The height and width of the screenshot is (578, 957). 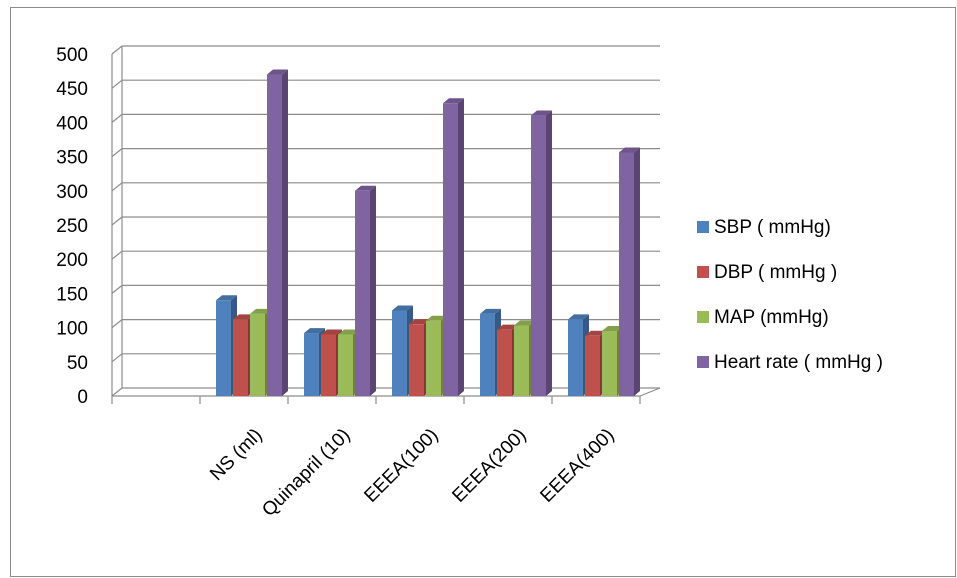 What do you see at coordinates (489, 466) in the screenshot?
I see `x-tick-label: EEEA(200)` at bounding box center [489, 466].